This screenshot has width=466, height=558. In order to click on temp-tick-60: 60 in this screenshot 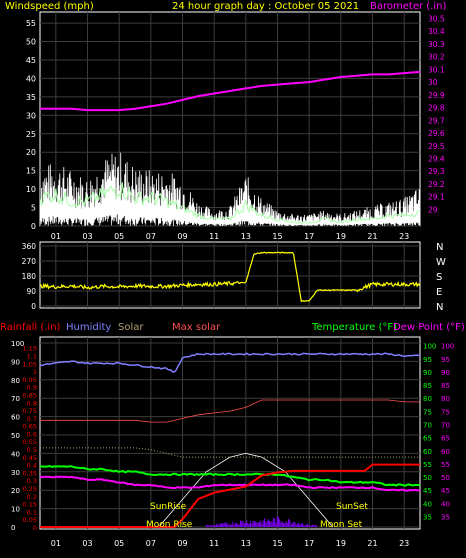, I will do `click(427, 452)`.